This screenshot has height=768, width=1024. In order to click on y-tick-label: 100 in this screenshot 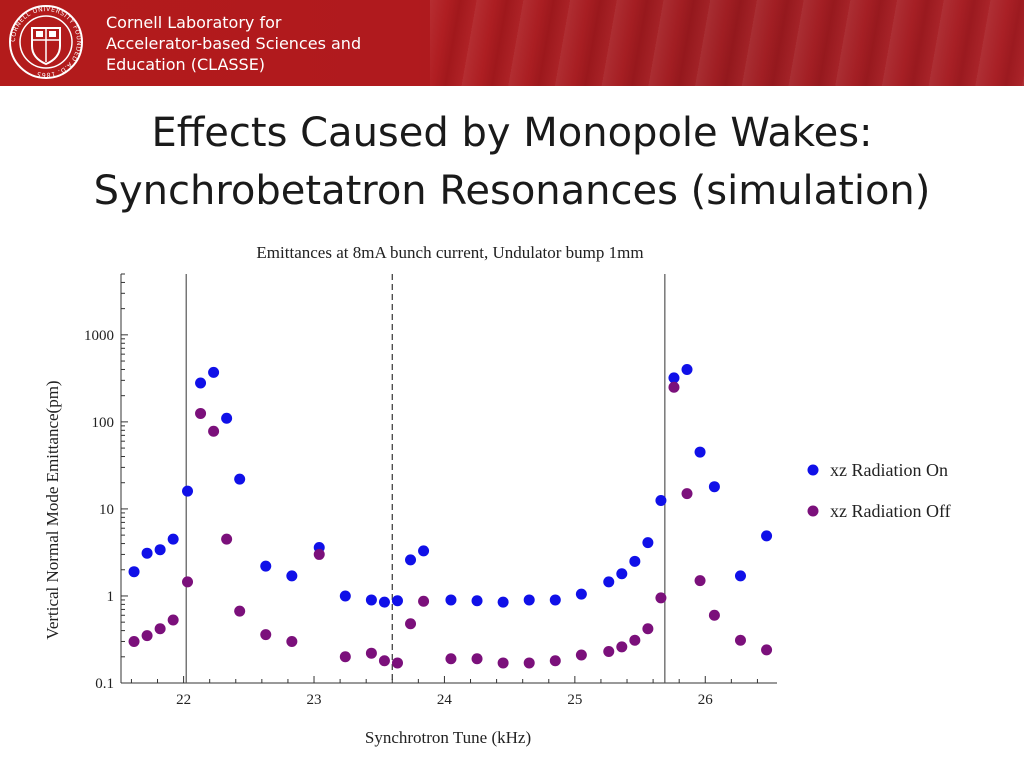, I will do `click(103, 423)`.